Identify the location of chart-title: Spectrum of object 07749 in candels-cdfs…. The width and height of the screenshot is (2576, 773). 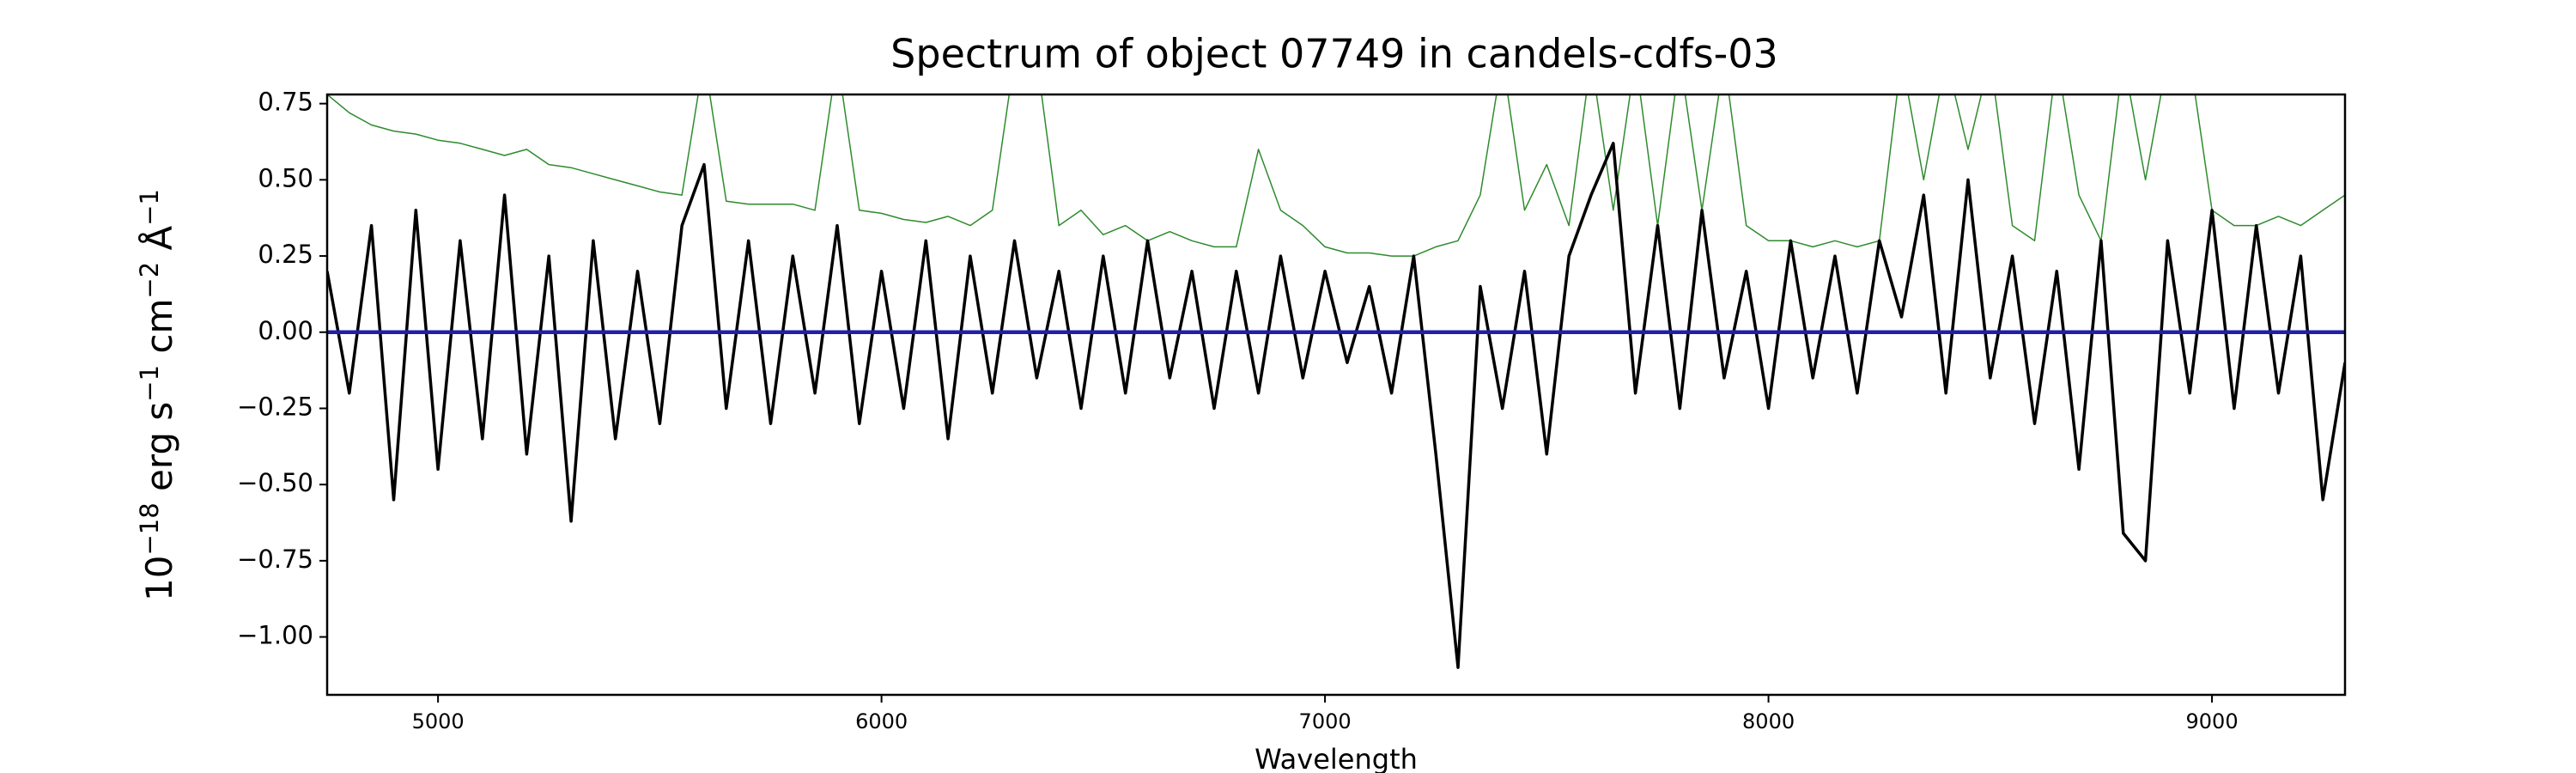
(1334, 54).